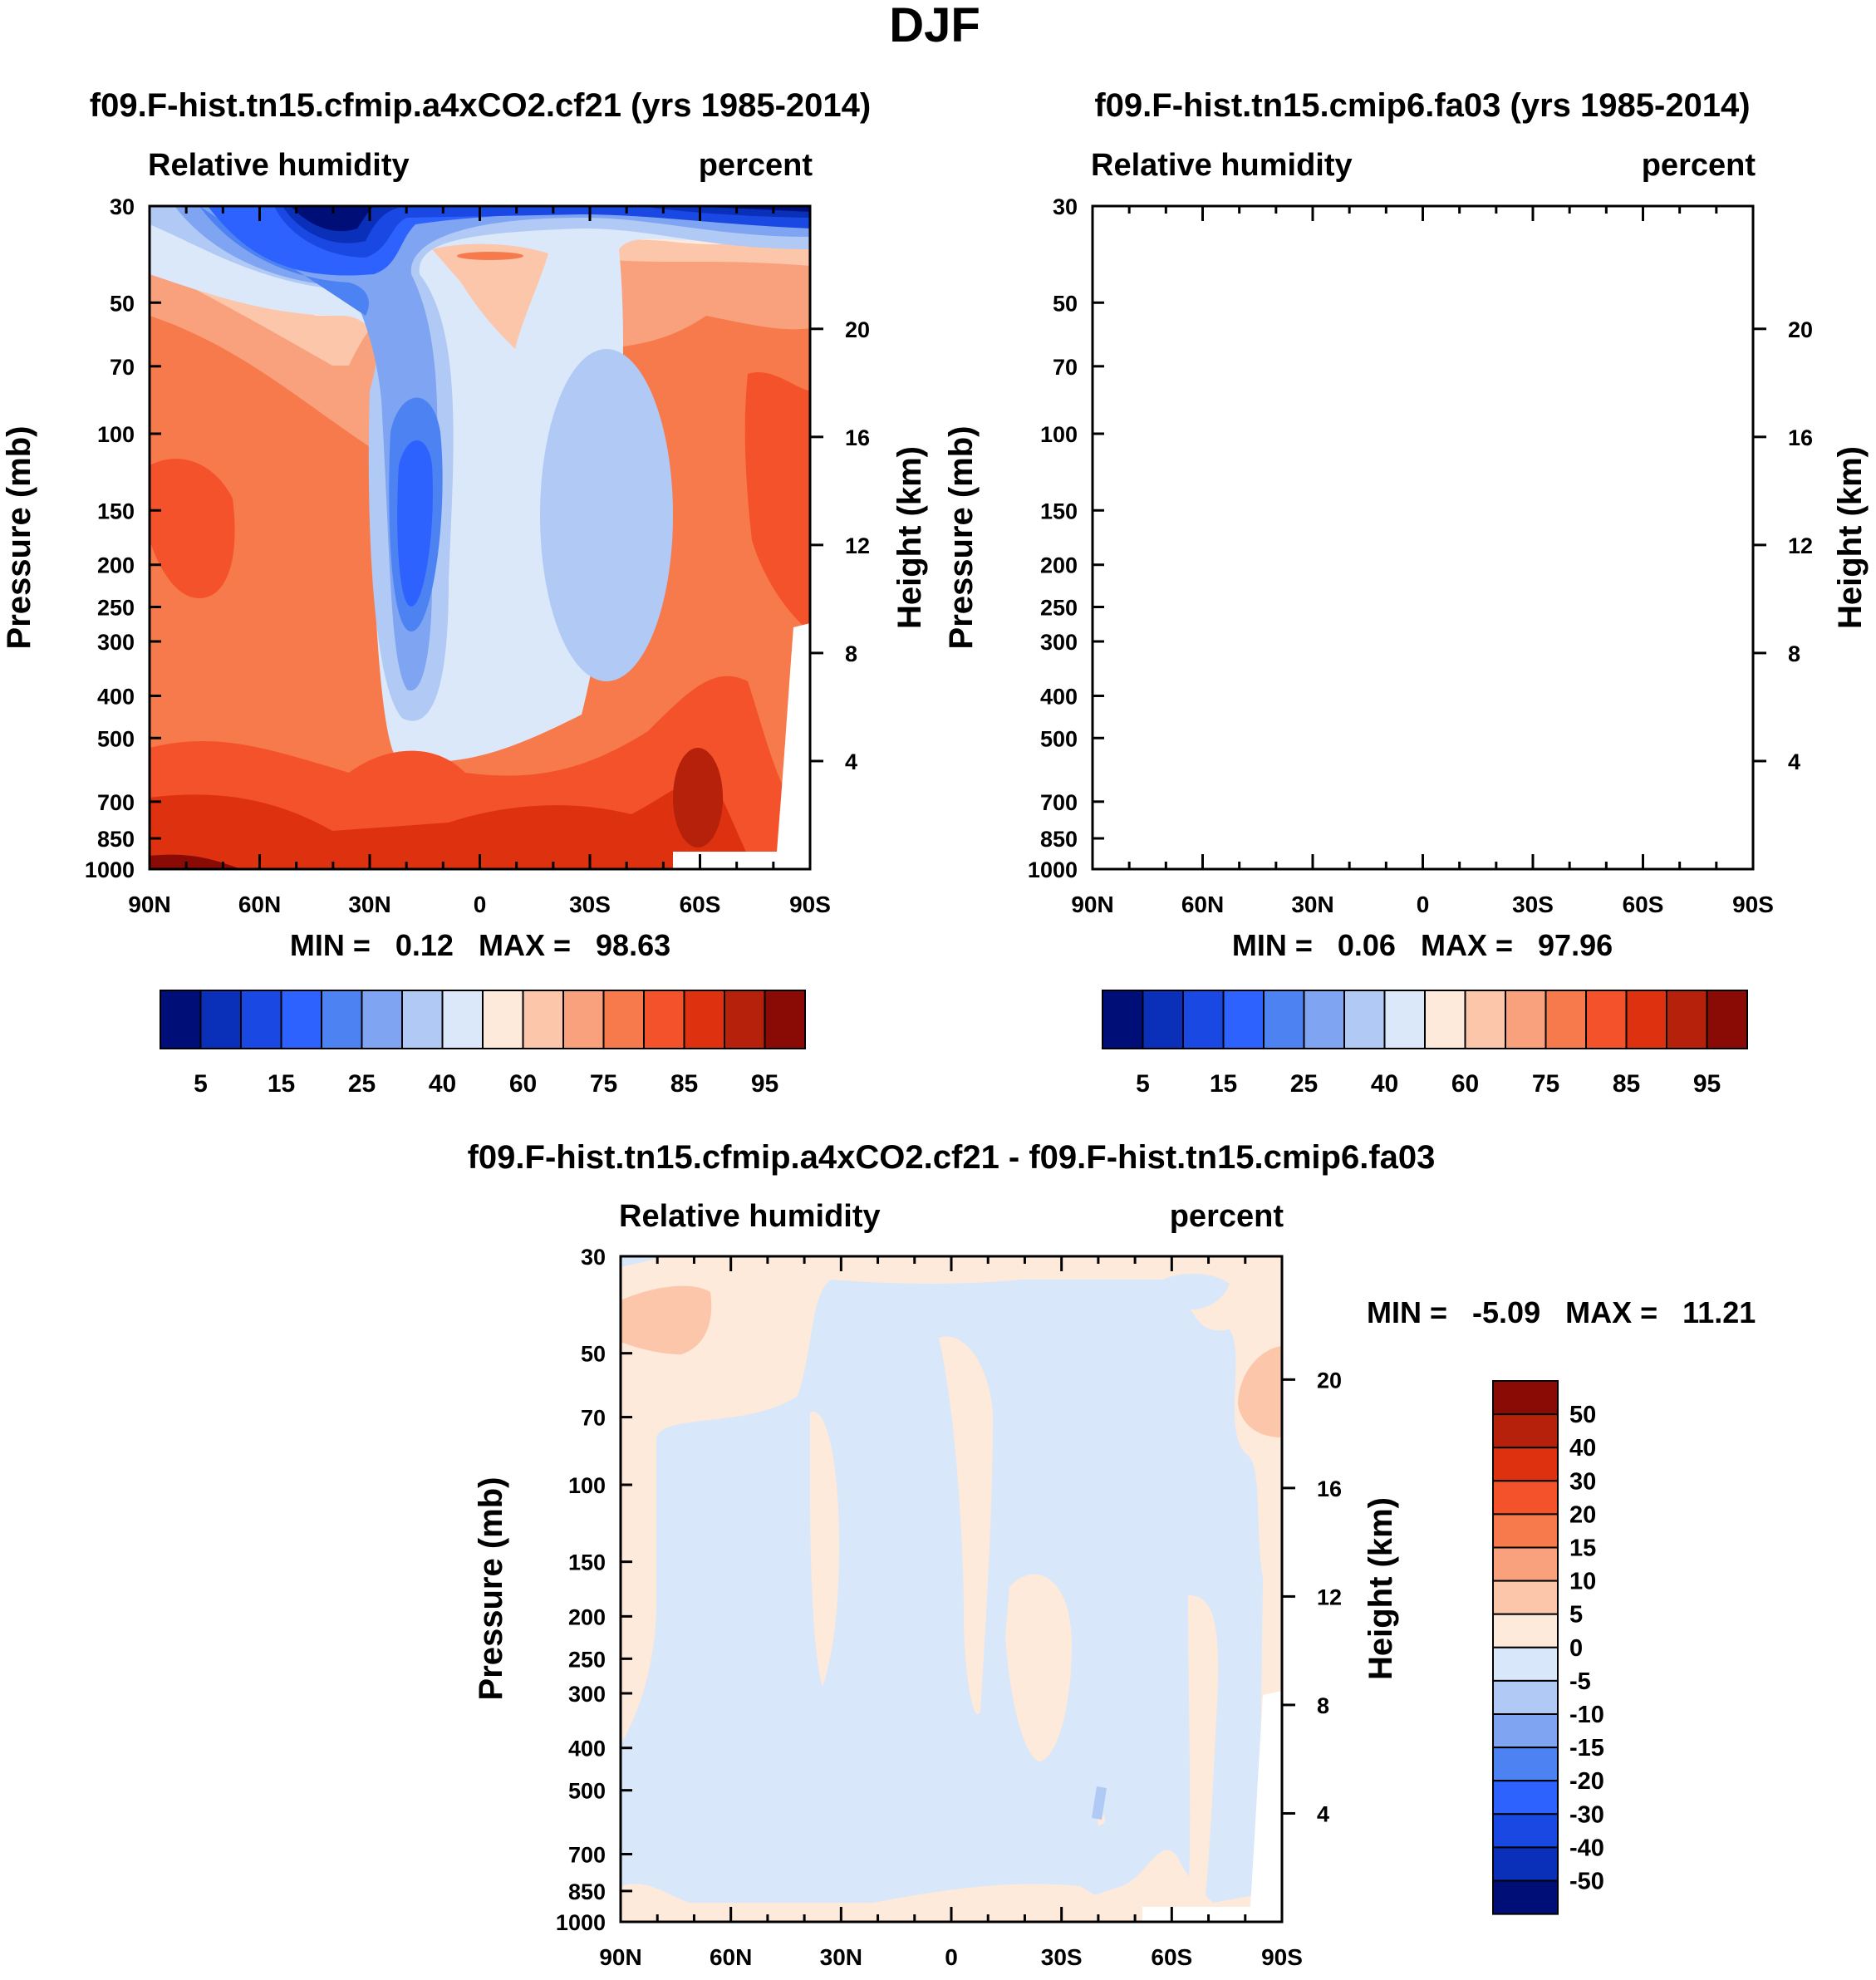 Image resolution: width=1876 pixels, height=1980 pixels. Describe the element at coordinates (603, 1084) in the screenshot. I see `colorbar-label: 75` at that location.